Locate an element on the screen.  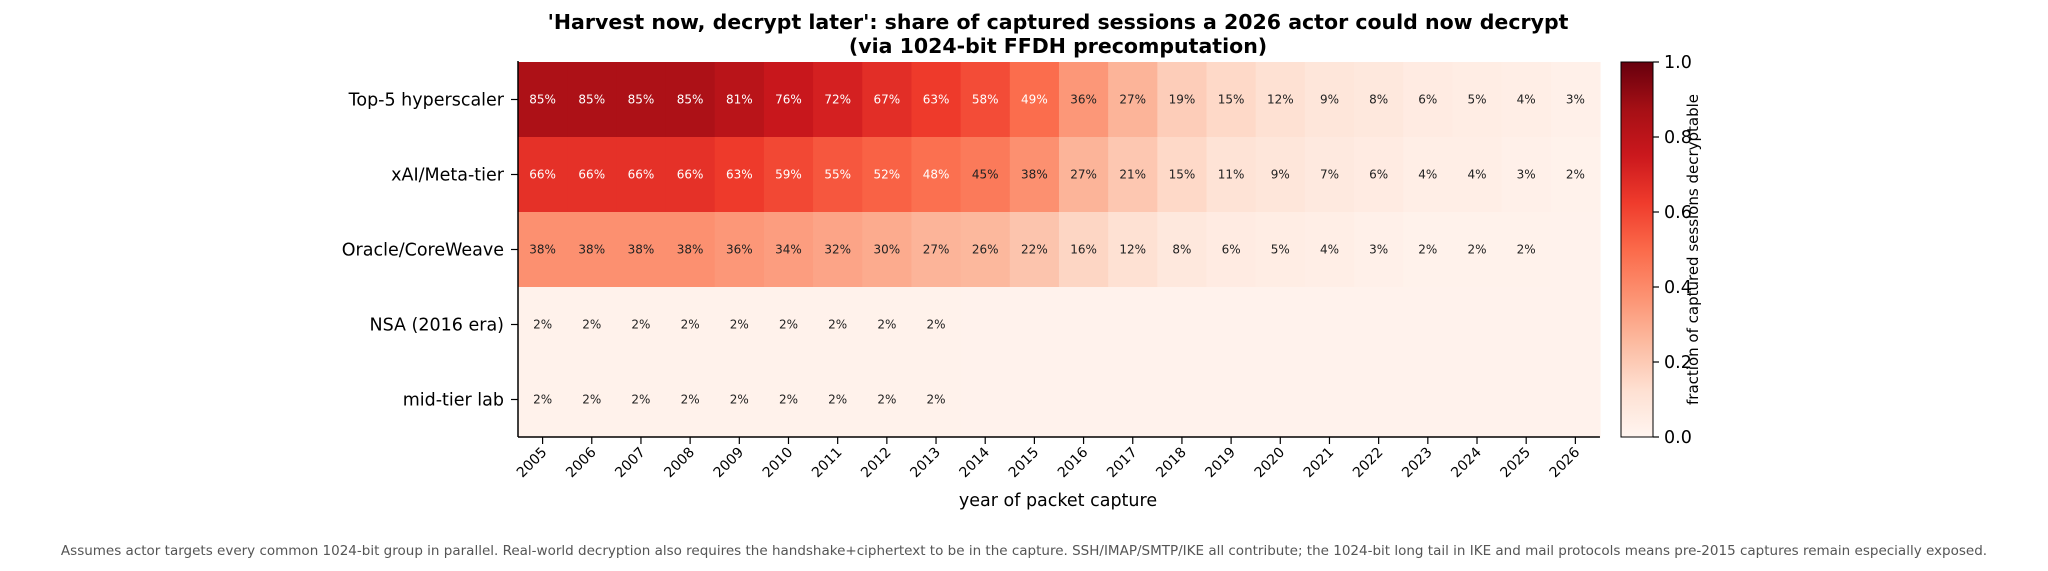
colorbar-tick-label: 0.6 is located at coordinates (1678, 213).